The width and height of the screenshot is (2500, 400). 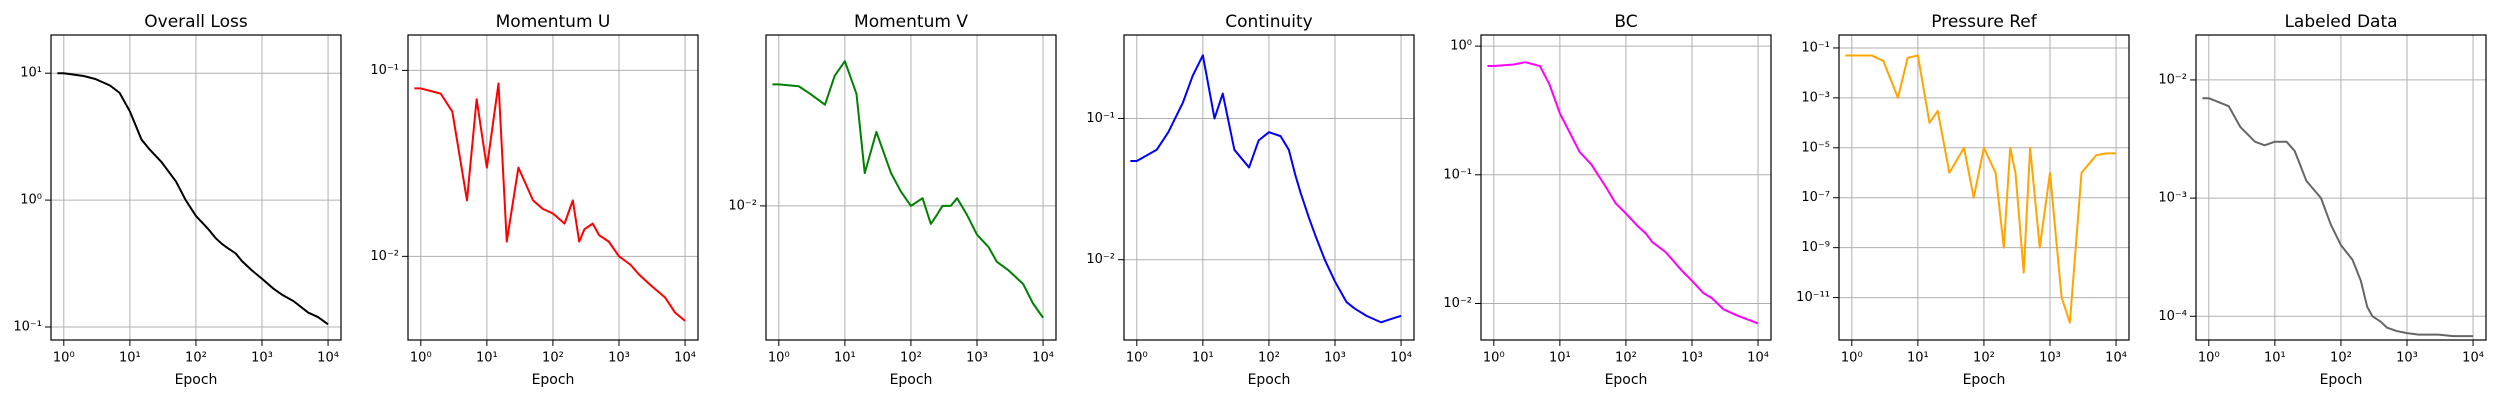 What do you see at coordinates (1268, 22) in the screenshot?
I see `chart-title: Continuity` at bounding box center [1268, 22].